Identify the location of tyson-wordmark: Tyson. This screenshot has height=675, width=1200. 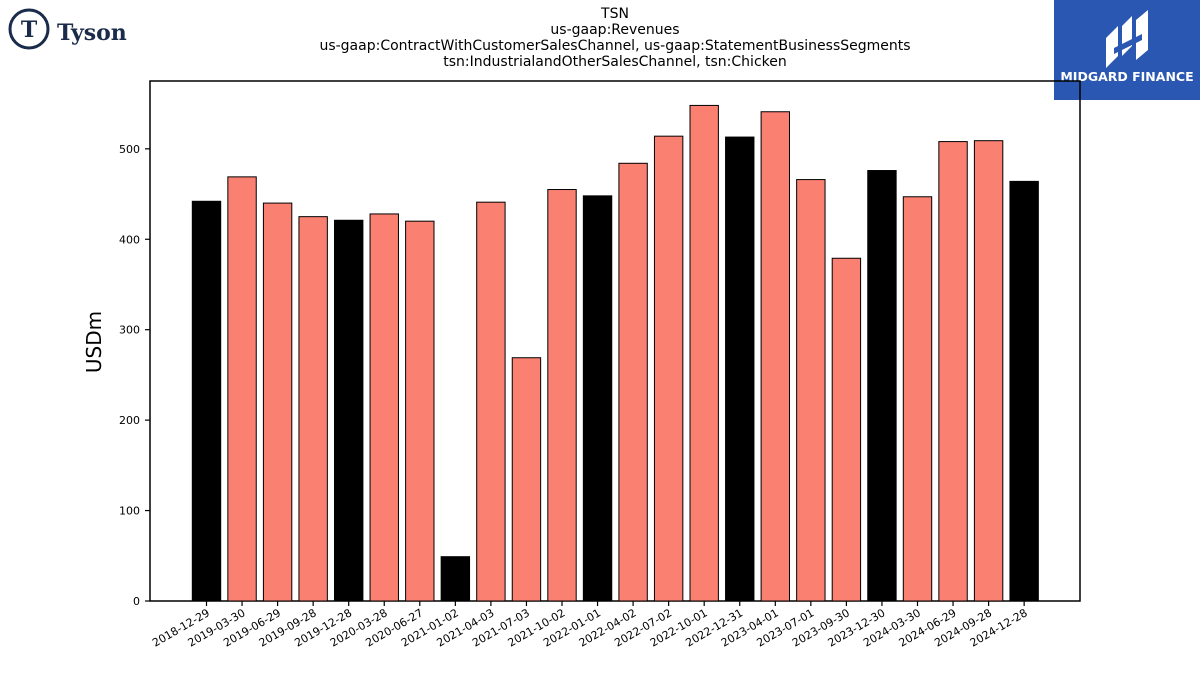
(92, 33).